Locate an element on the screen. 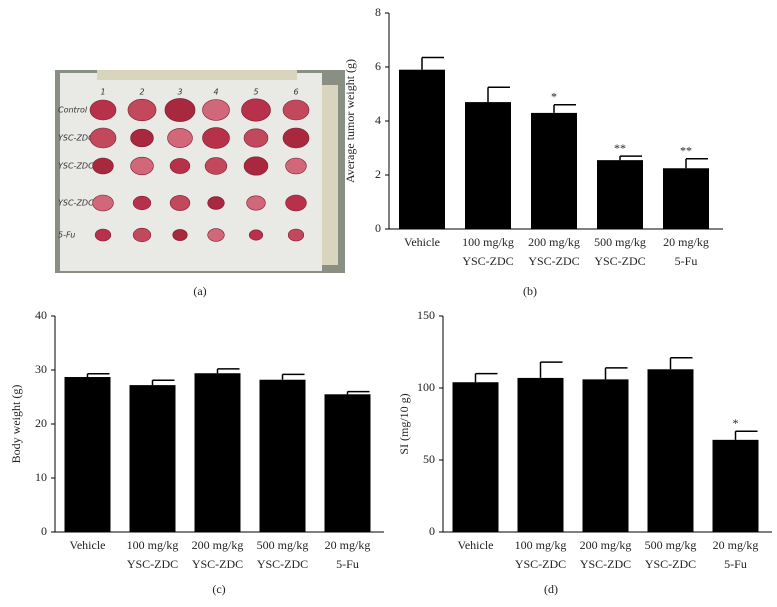 Image resolution: width=777 pixels, height=607 pixels. caption: (c) is located at coordinates (218, 589).